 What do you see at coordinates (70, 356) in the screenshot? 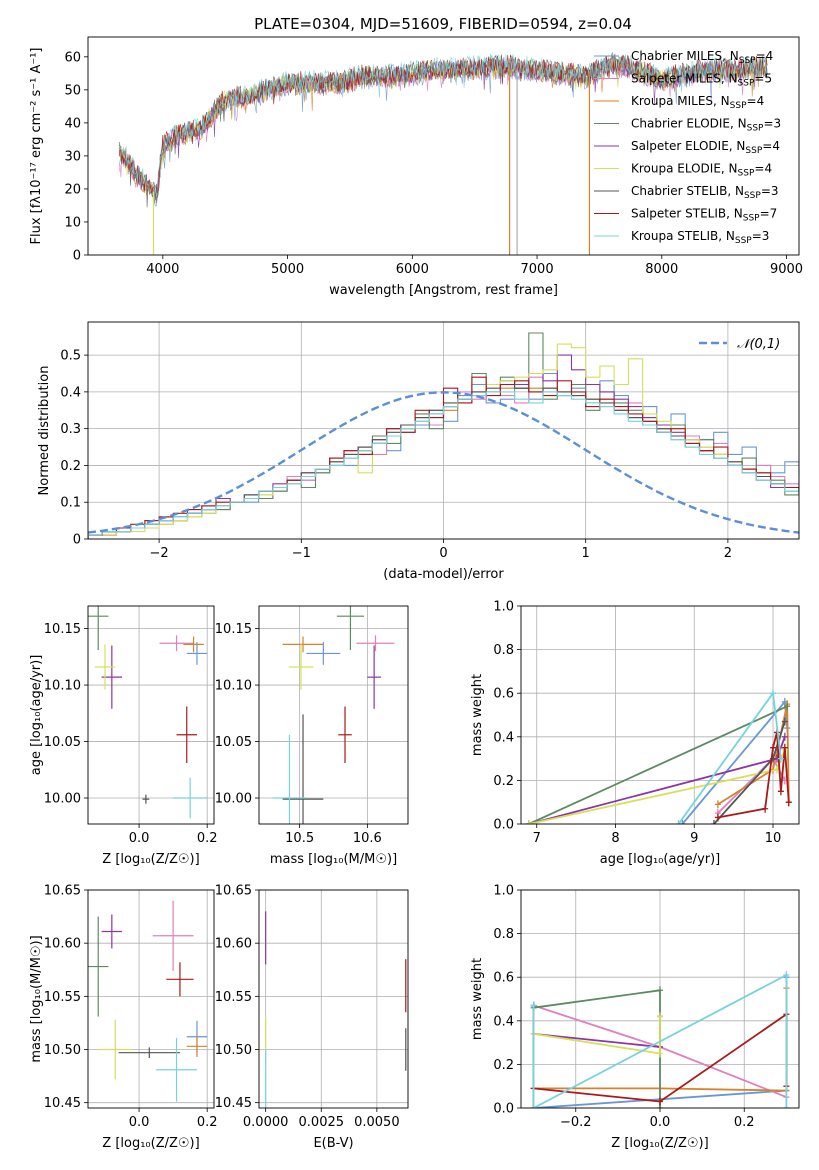
I see `y-tick-label: 0.5` at bounding box center [70, 356].